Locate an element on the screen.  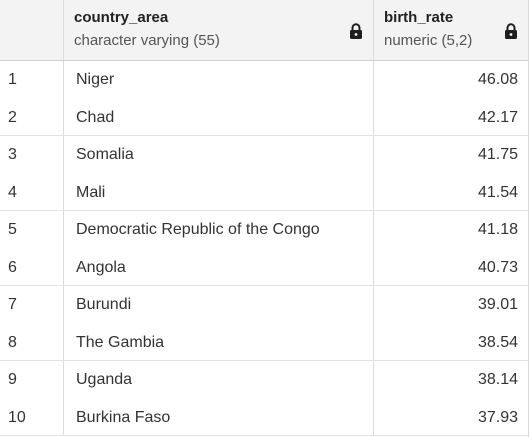
country-area-cell: Niger is located at coordinates (219, 80).